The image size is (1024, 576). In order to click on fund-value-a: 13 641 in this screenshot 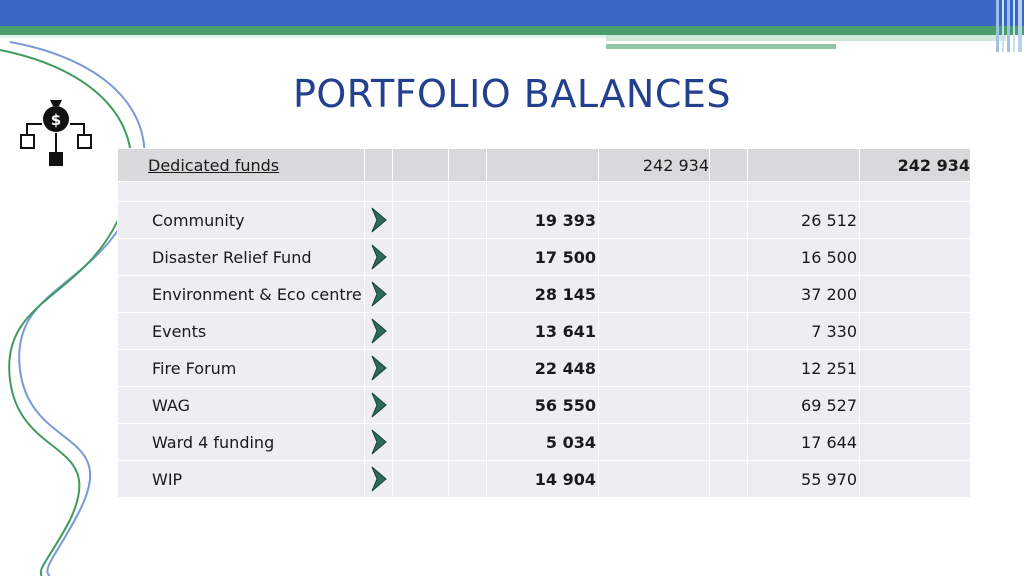, I will do `click(542, 331)`.